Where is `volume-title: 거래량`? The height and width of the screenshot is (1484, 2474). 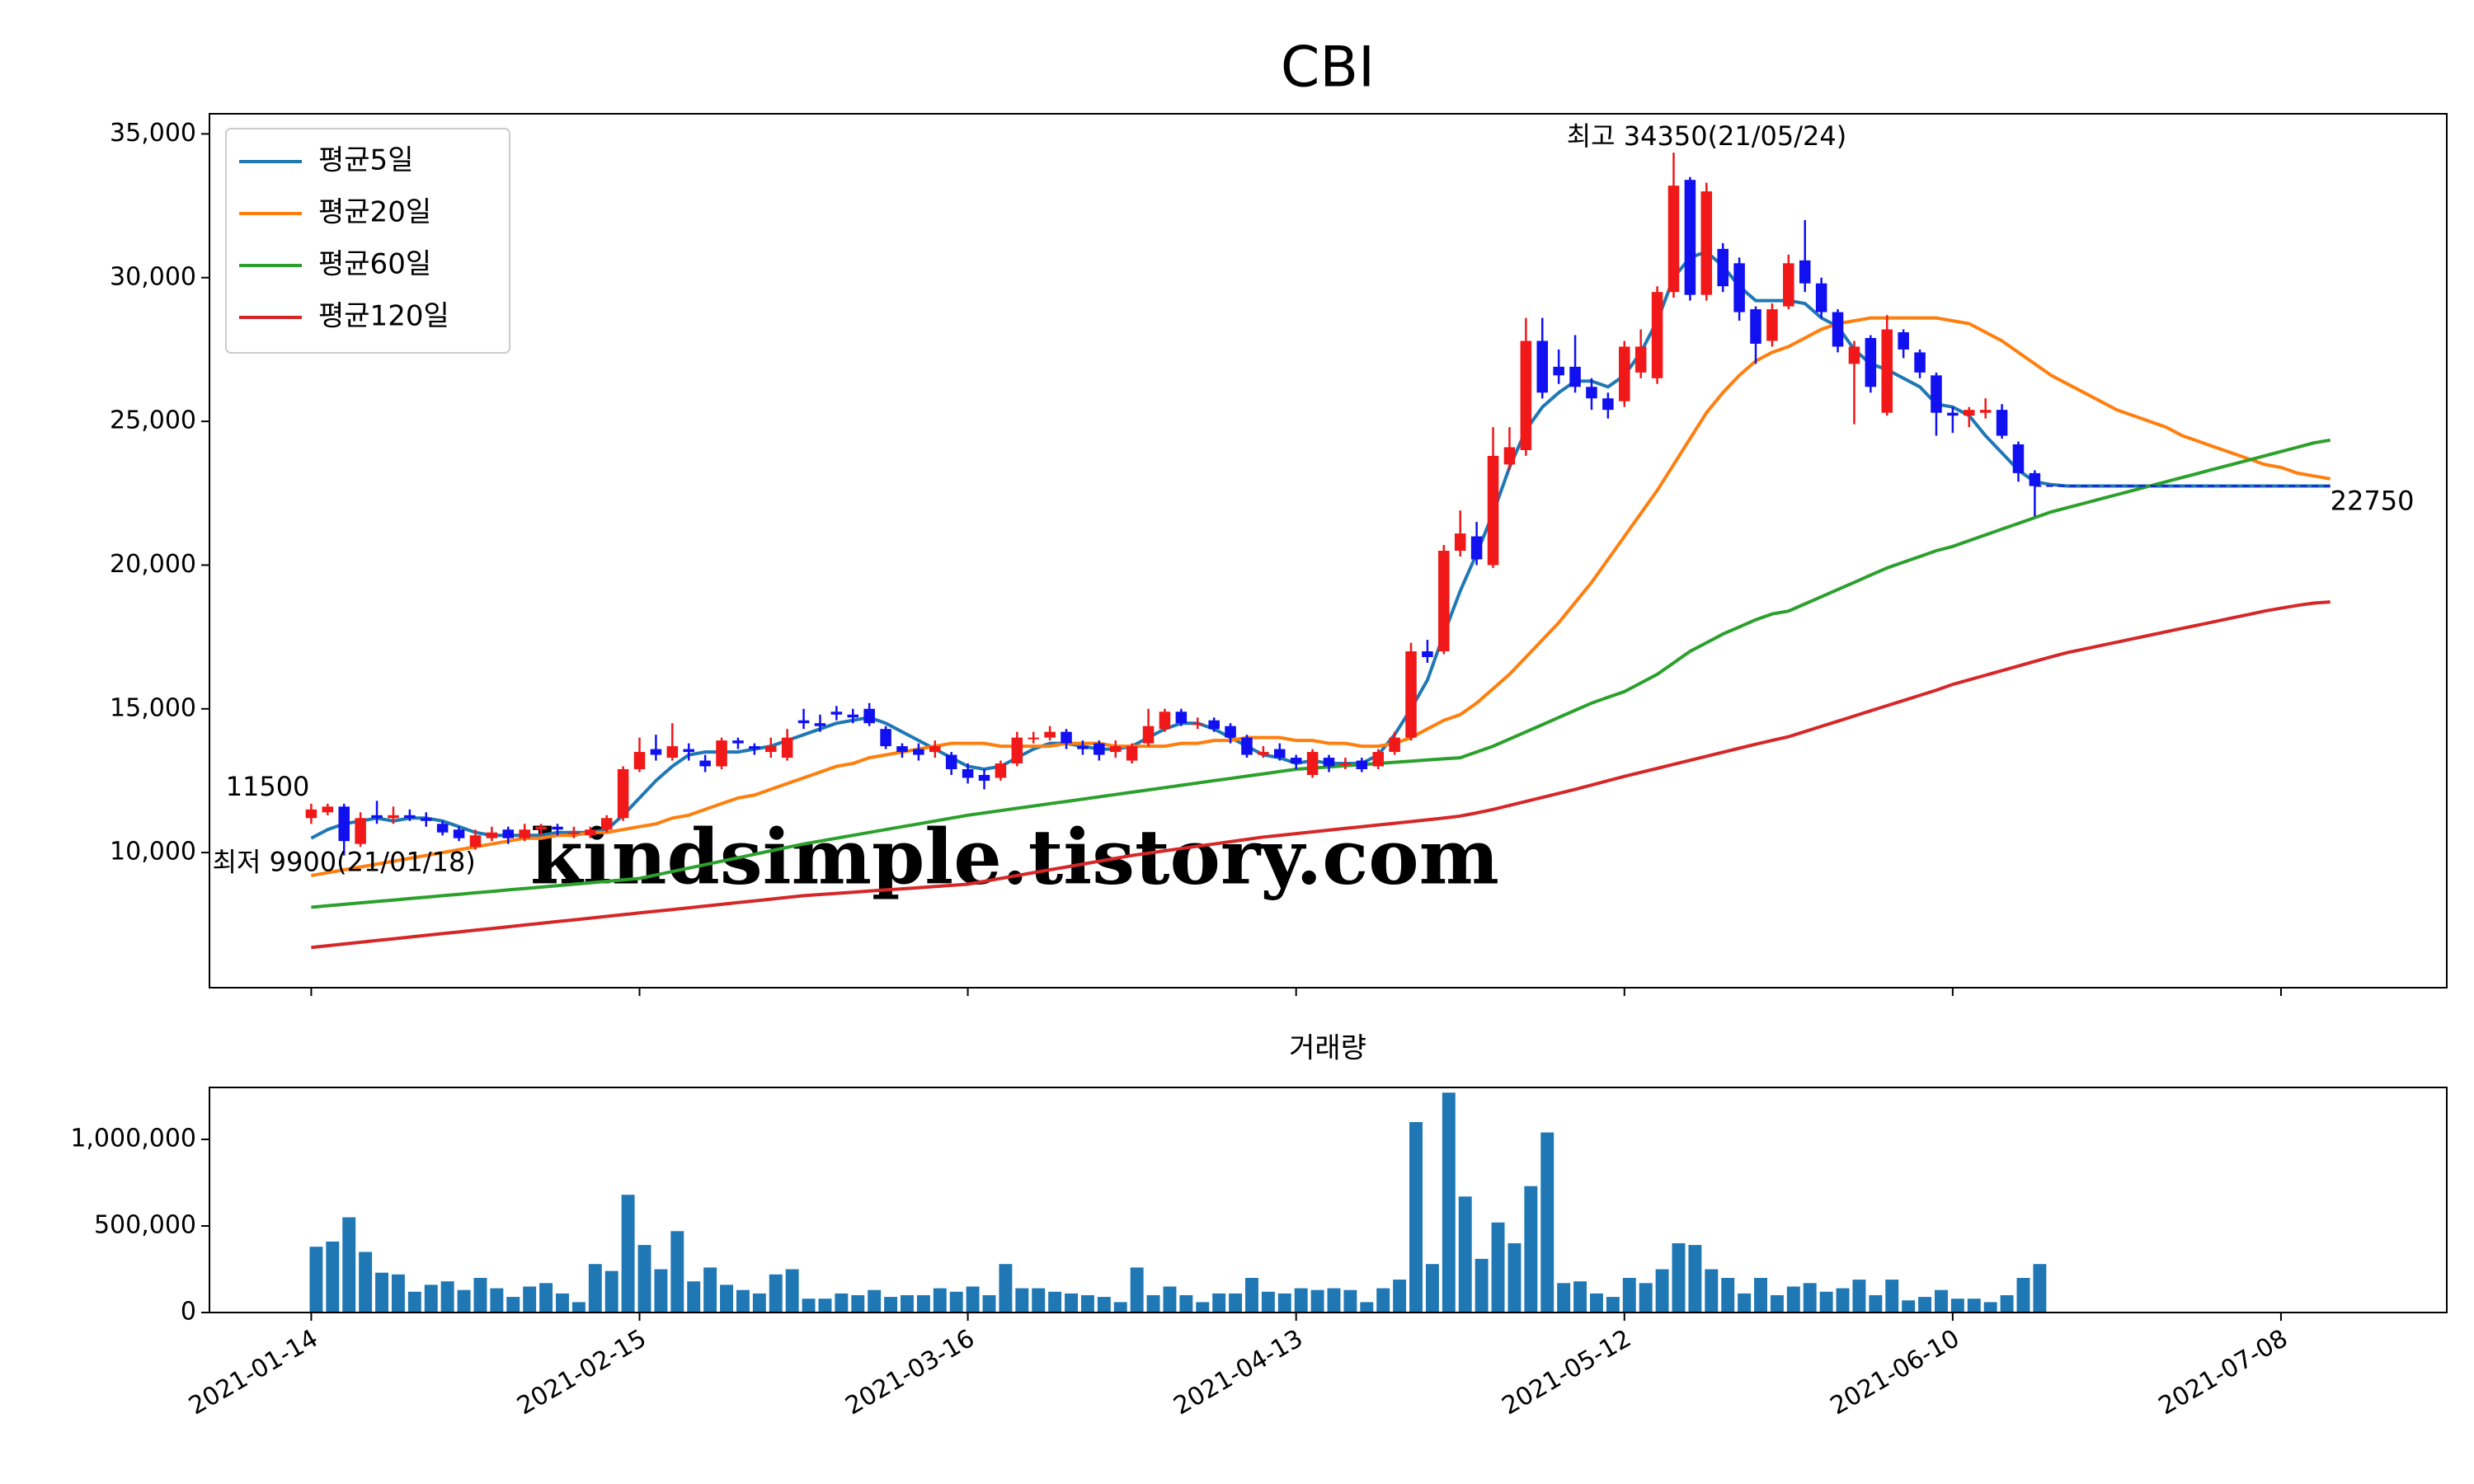
volume-title: 거래량 is located at coordinates (1327, 1048).